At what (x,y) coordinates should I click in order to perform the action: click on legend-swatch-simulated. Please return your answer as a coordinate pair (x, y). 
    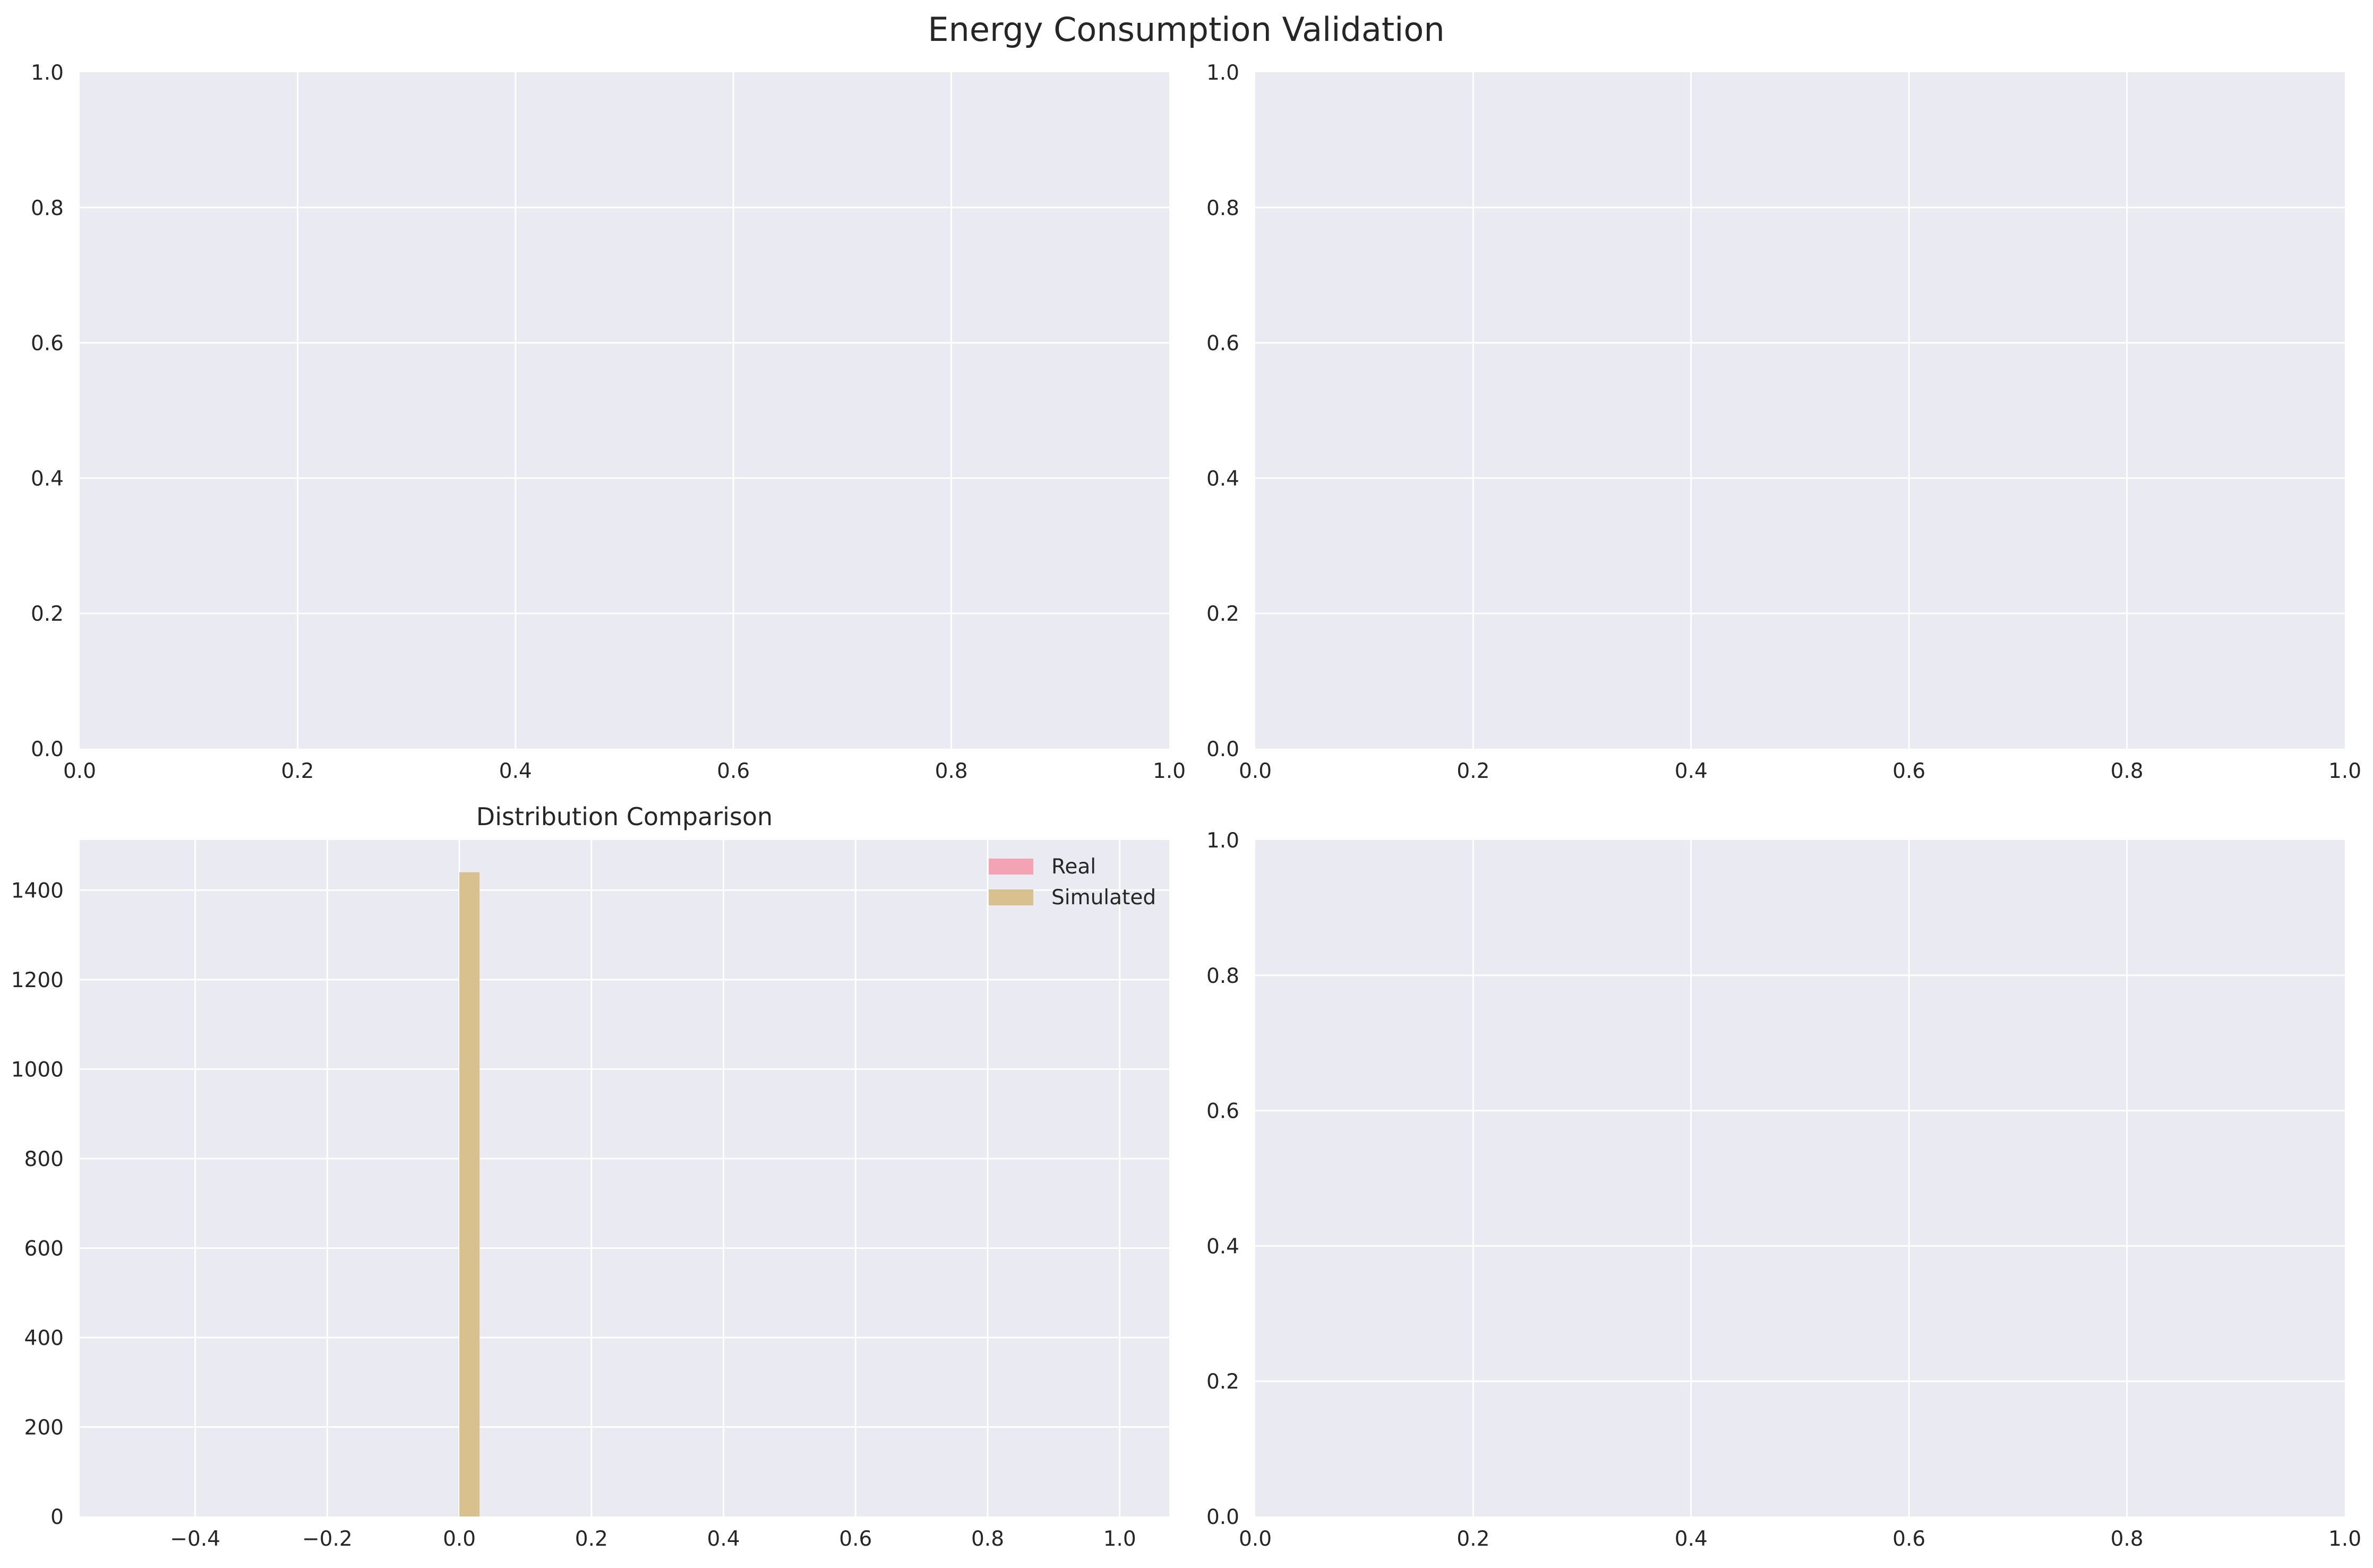
    Looking at the image, I should click on (1011, 897).